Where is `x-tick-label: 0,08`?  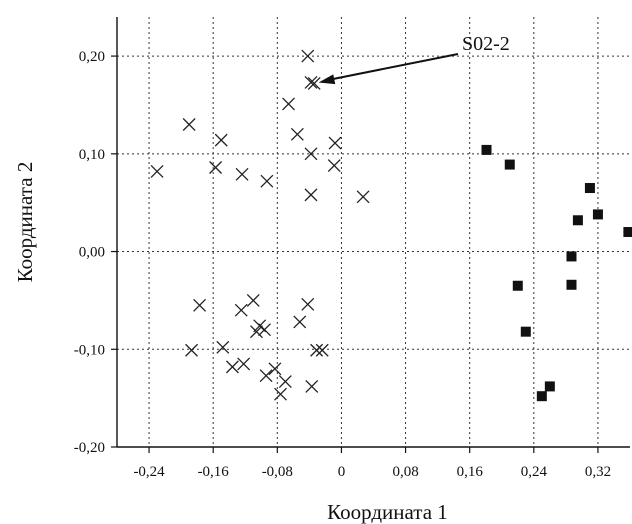
x-tick-label: 0,08 is located at coordinates (405, 472).